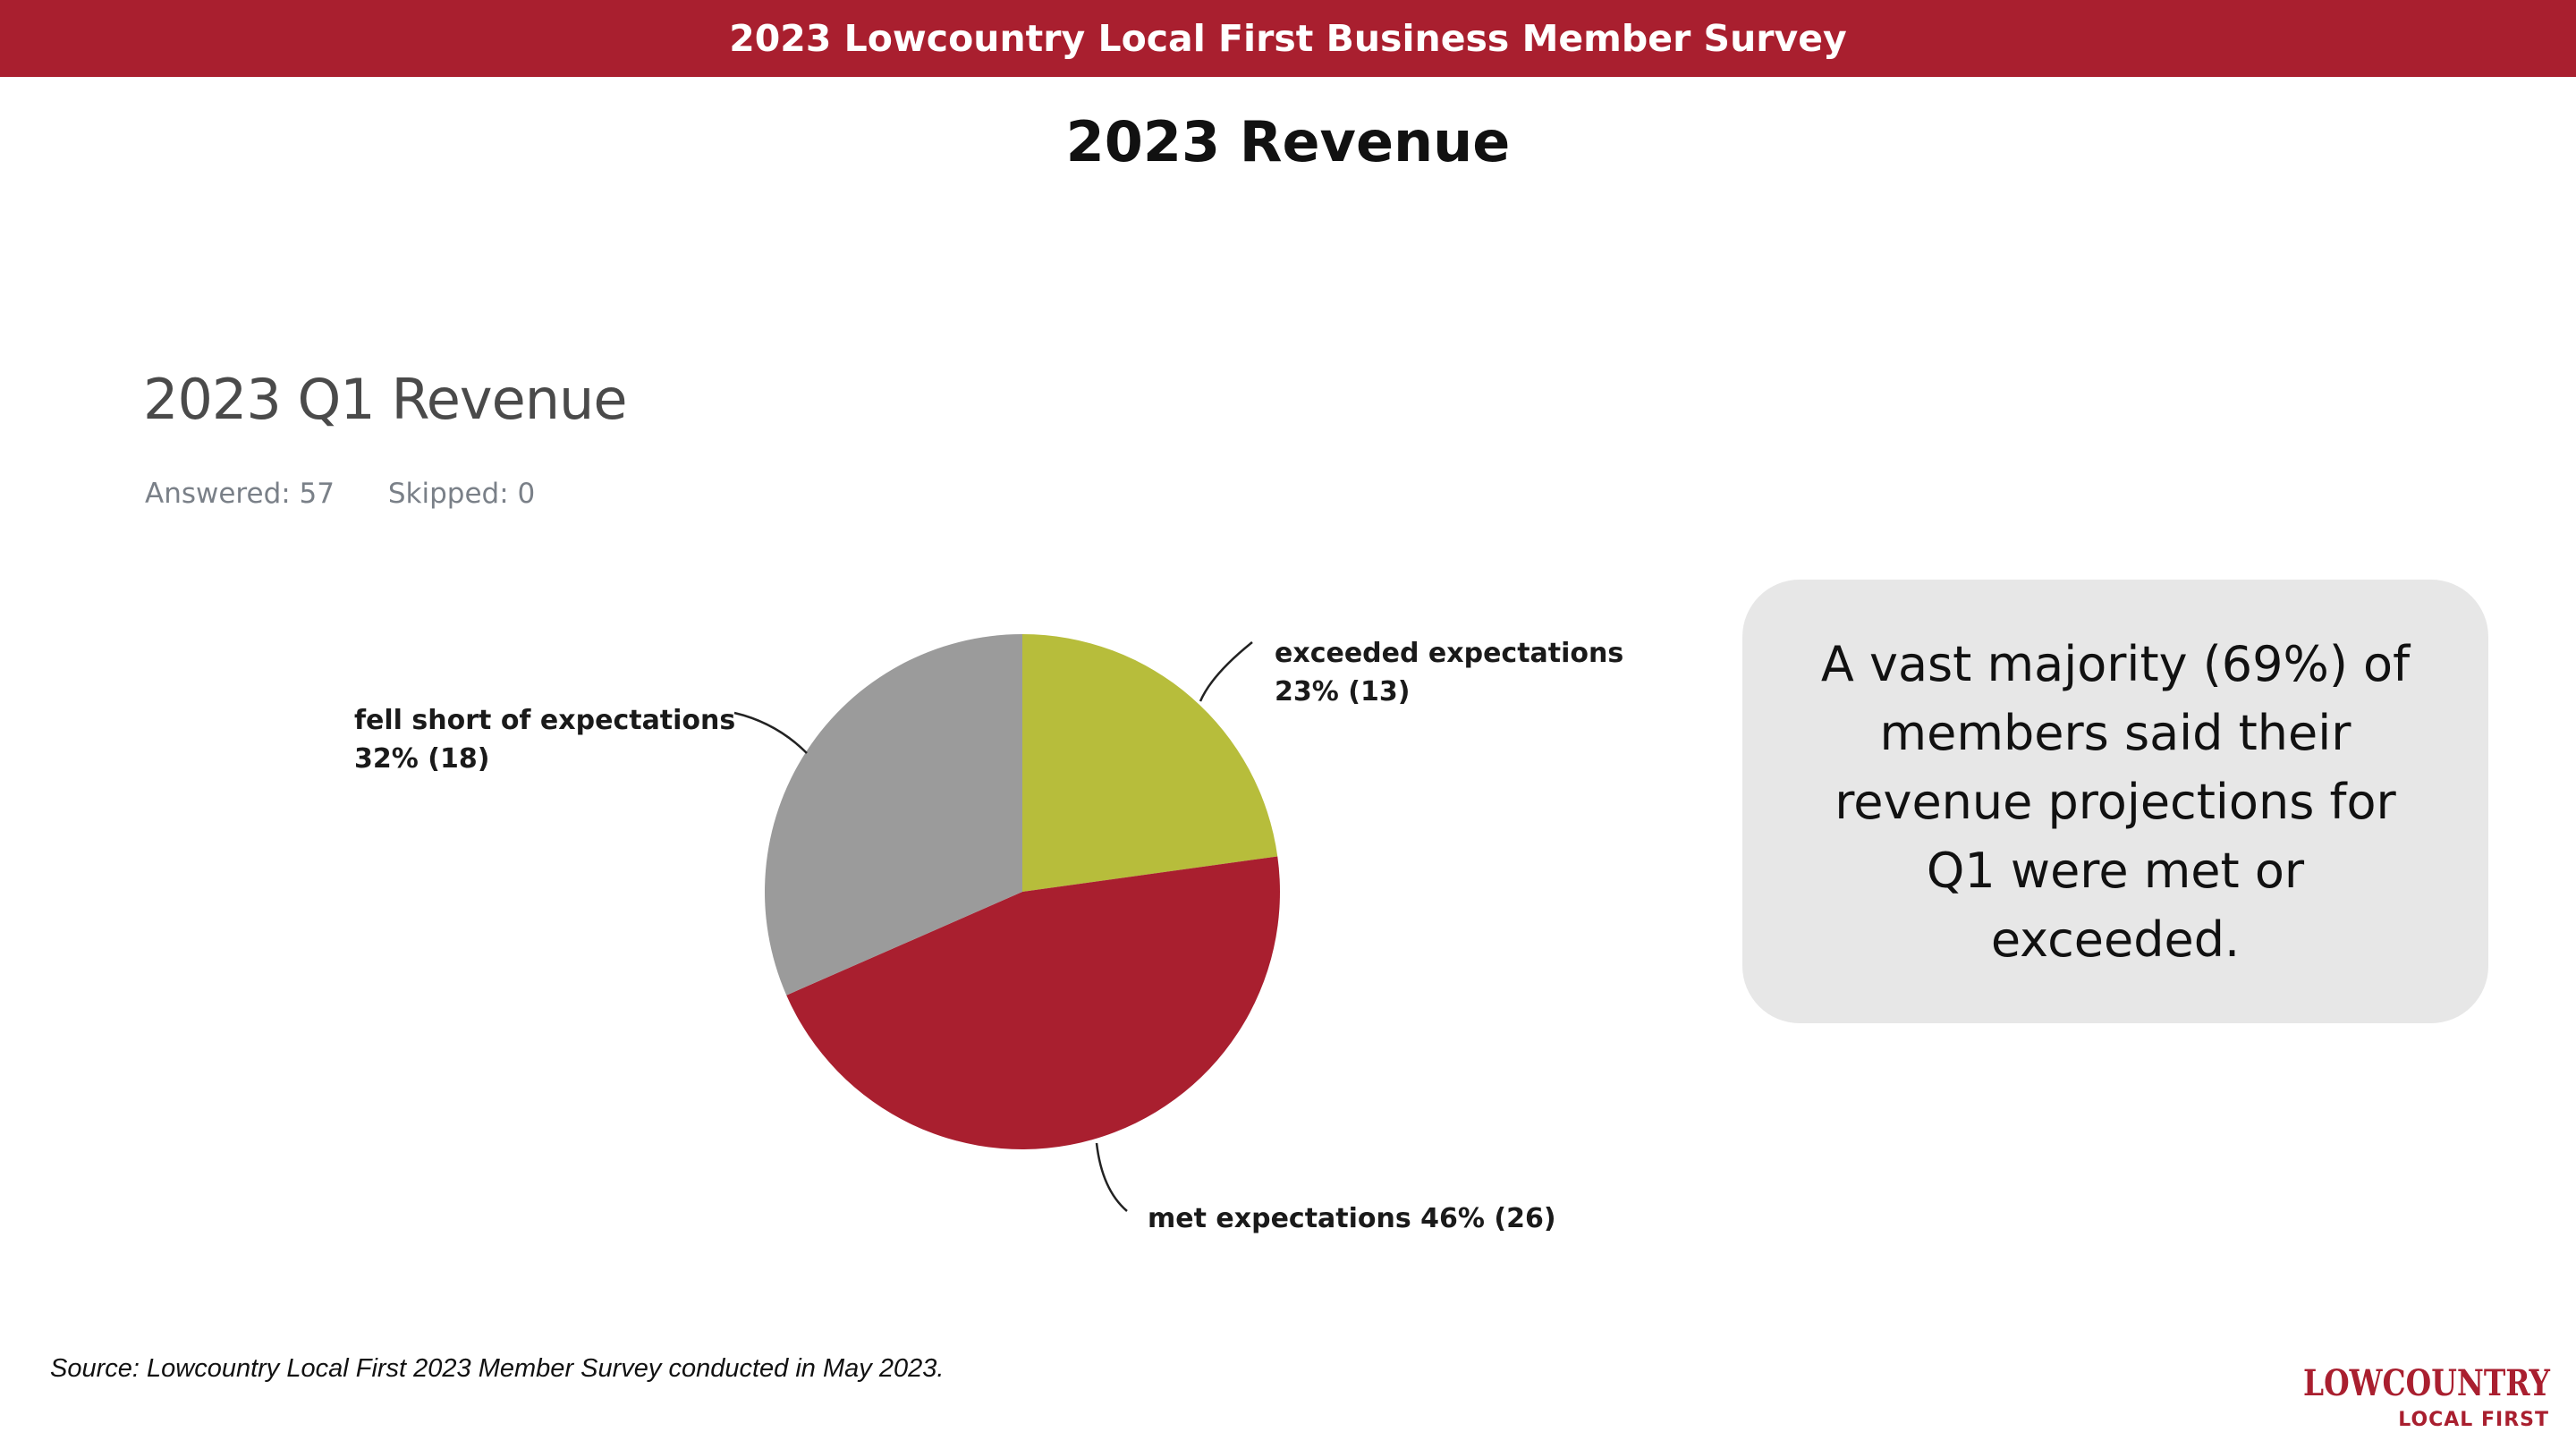  Describe the element at coordinates (1033, 1003) in the screenshot. I see `pie-slice-met-expectations` at that location.